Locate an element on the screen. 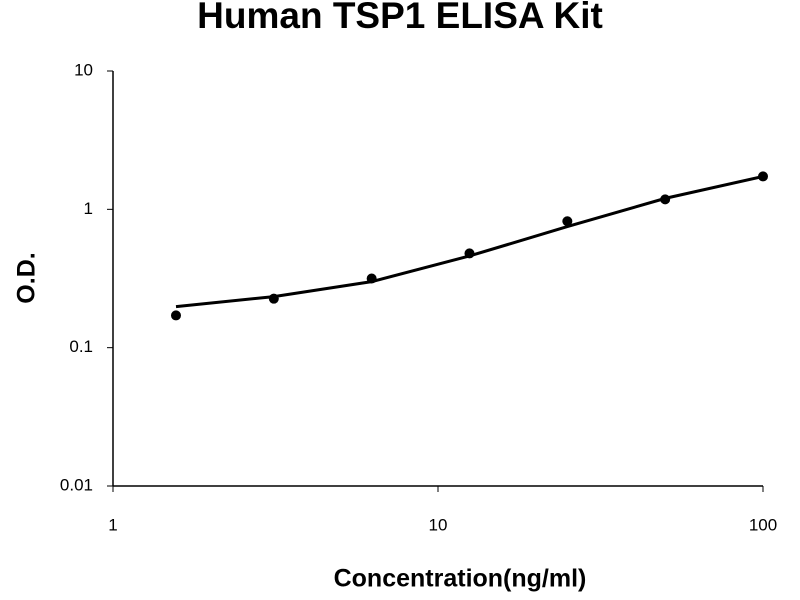 The image size is (800, 600). x-tick-label: 100 is located at coordinates (763, 524).